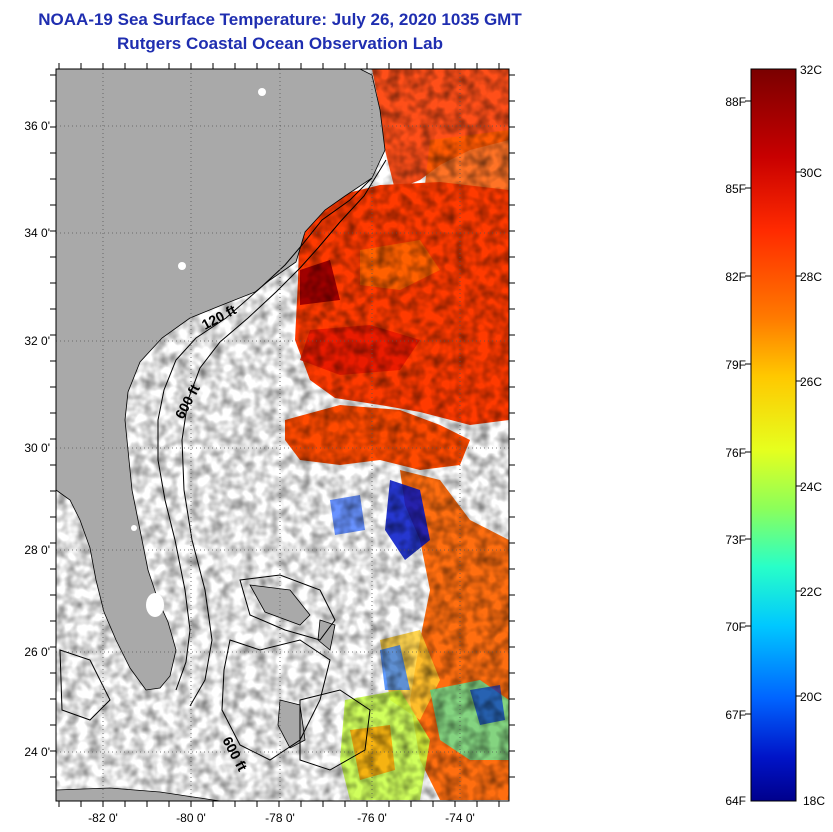 This screenshot has width=833, height=832. Describe the element at coordinates (191, 818) in the screenshot. I see `lon-label: -80 0'` at that location.